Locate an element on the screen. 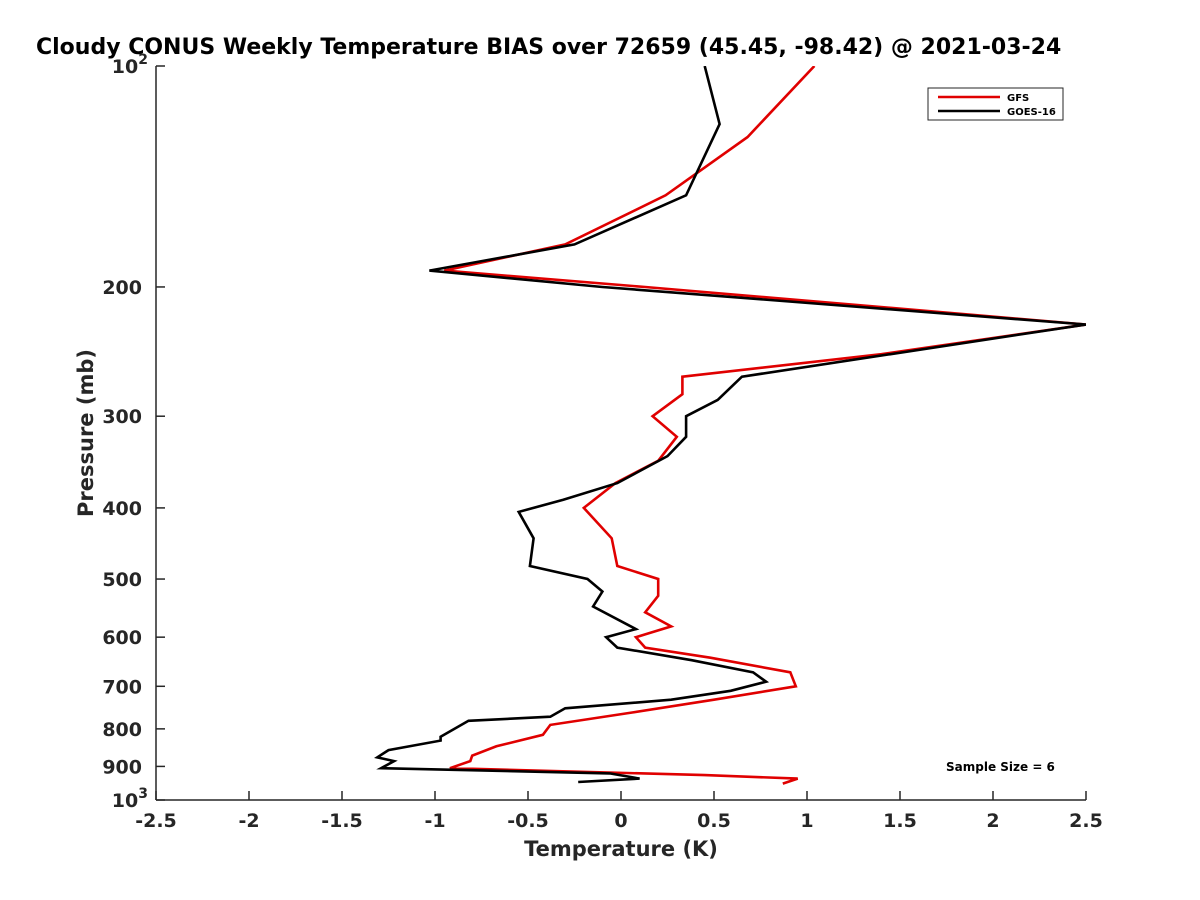 The width and height of the screenshot is (1200, 900). sample-size-annotation: Sample Size = 6 is located at coordinates (1000, 767).